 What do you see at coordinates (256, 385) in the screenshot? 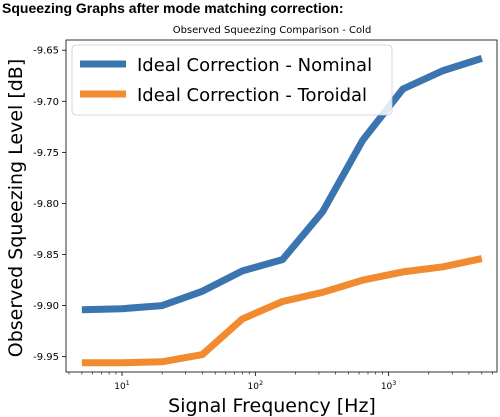
I see `x-tick-label: 10²` at bounding box center [256, 385].